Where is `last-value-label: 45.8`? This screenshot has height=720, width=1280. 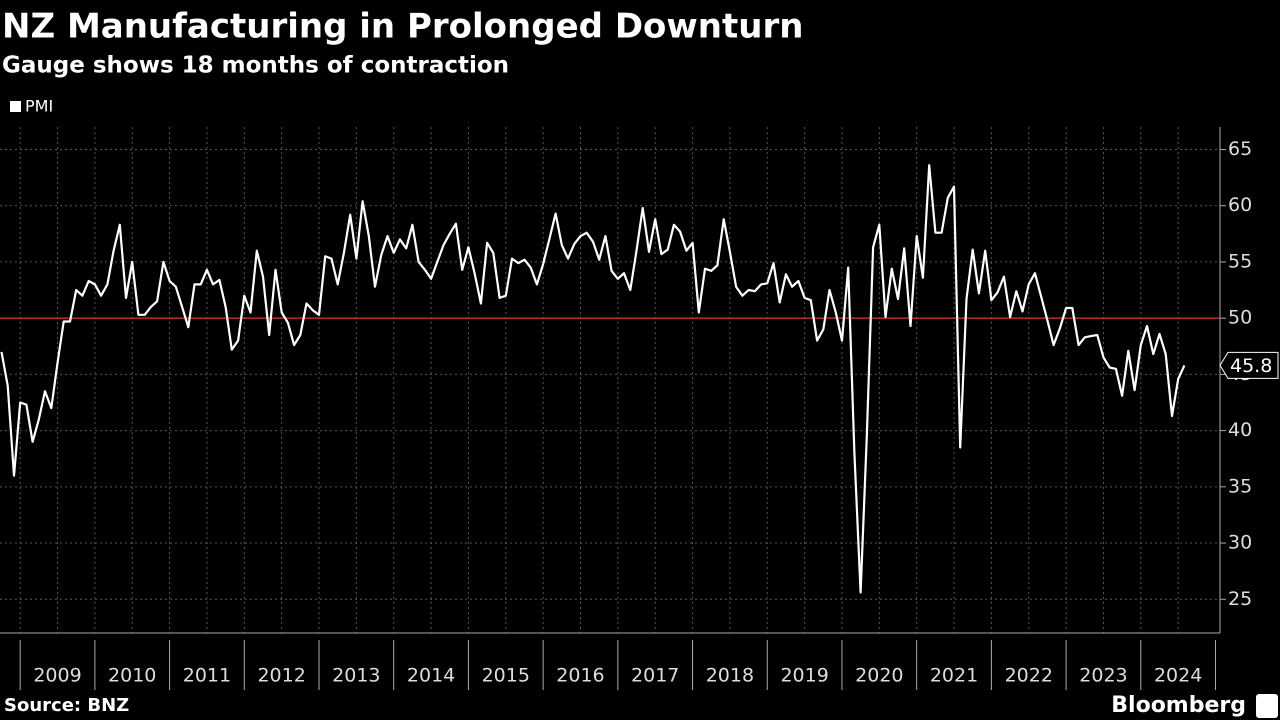 last-value-label: 45.8 is located at coordinates (1251, 366).